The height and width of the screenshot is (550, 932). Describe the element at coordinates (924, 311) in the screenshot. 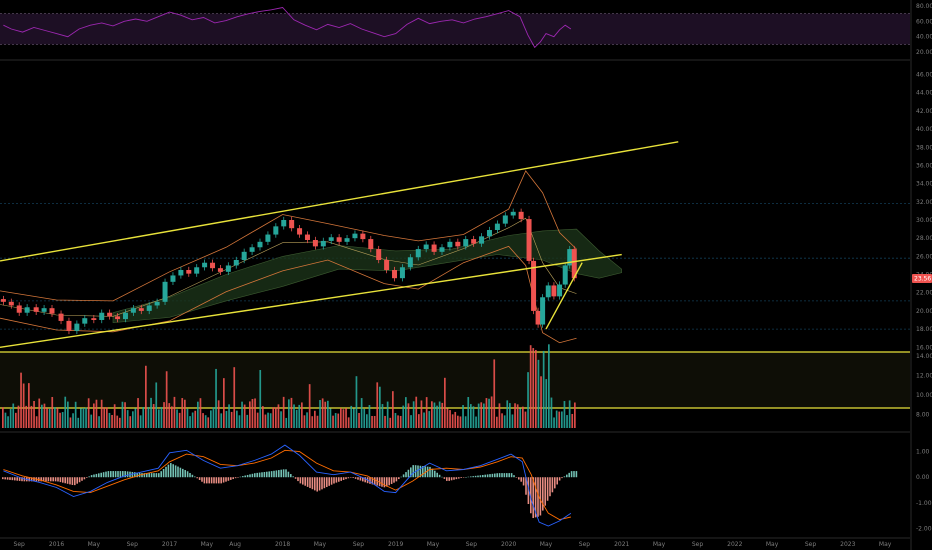

I see `price-tick-label: 20.00` at that location.